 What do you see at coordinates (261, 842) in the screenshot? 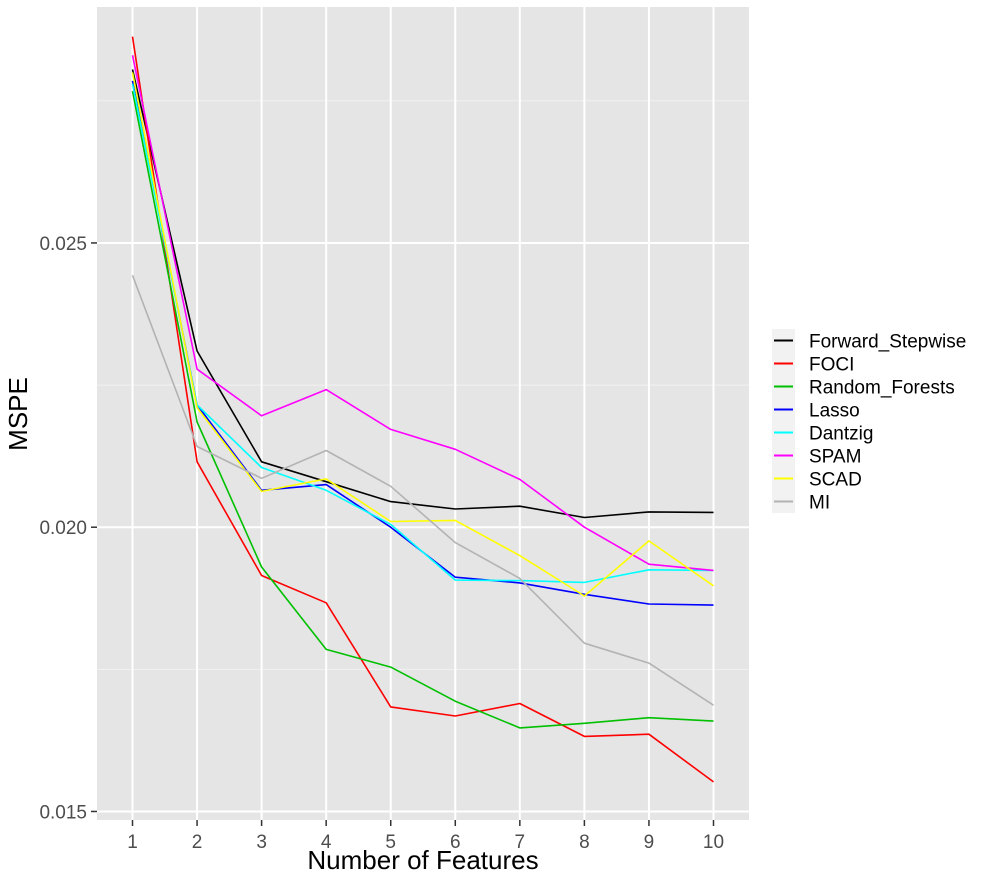
I see `x-tick-label: 3` at bounding box center [261, 842].